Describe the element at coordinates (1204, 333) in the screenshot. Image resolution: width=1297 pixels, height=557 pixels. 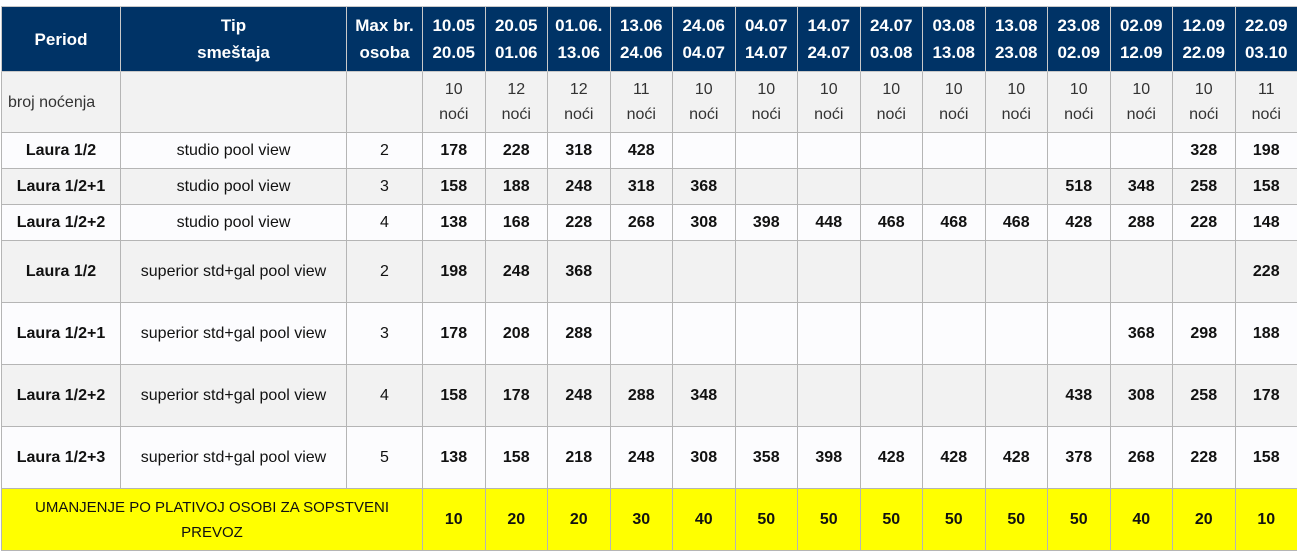
I see `price-cell: 298` at that location.